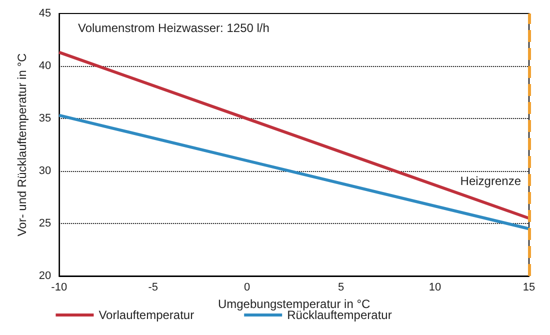 The height and width of the screenshot is (335, 550). What do you see at coordinates (247, 288) in the screenshot?
I see `x-tick-label: 0` at bounding box center [247, 288].